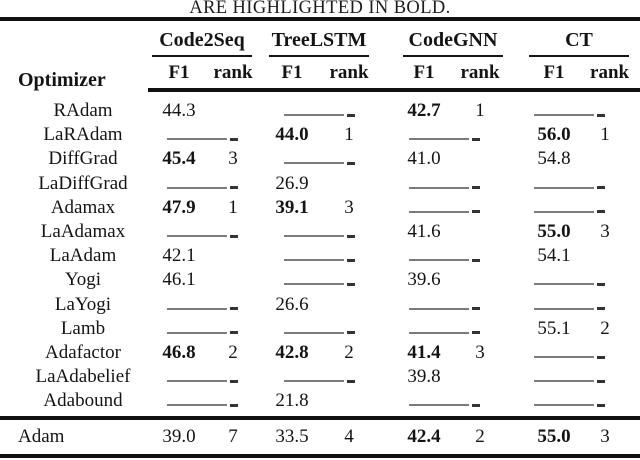 The image size is (640, 460). What do you see at coordinates (424, 110) in the screenshot?
I see `f1-value: 42.7` at bounding box center [424, 110].